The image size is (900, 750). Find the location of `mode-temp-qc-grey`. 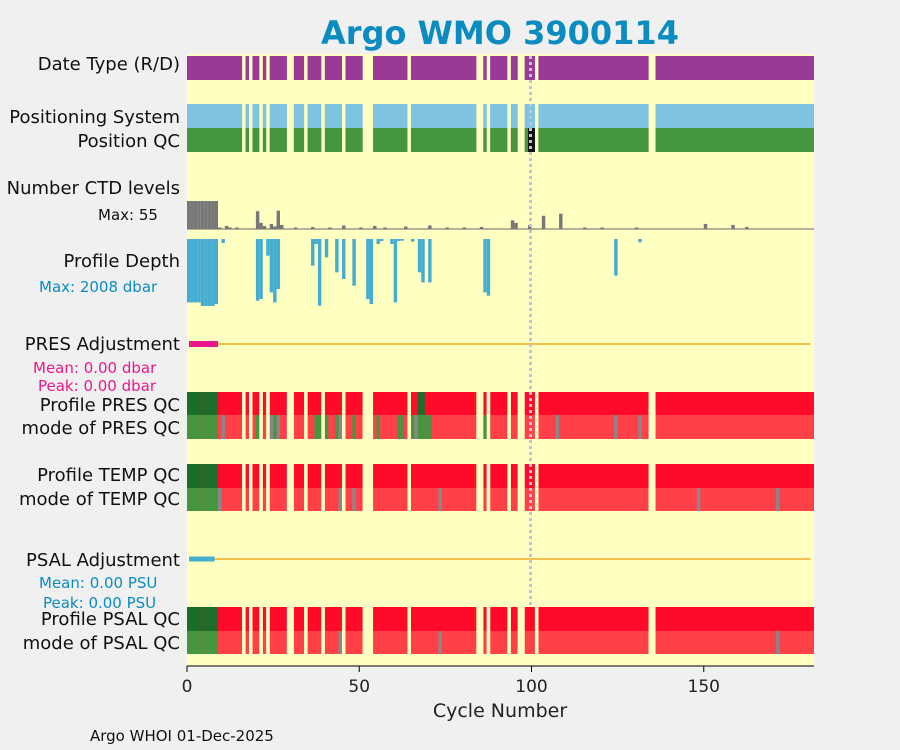

mode-temp-qc-grey is located at coordinates (340, 499).